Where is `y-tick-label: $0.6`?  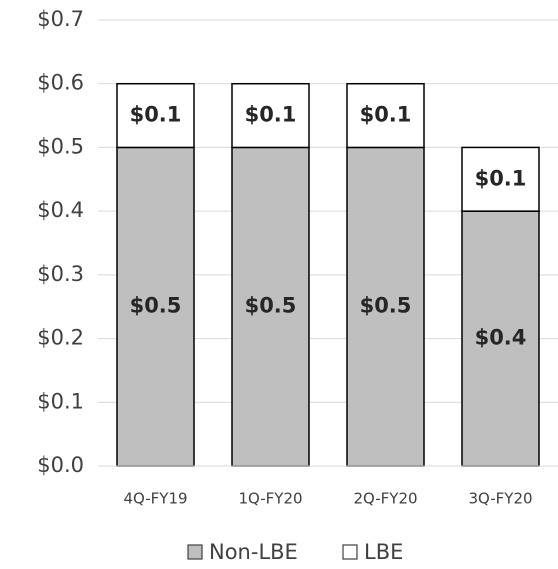 y-tick-label: $0.6 is located at coordinates (60, 83).